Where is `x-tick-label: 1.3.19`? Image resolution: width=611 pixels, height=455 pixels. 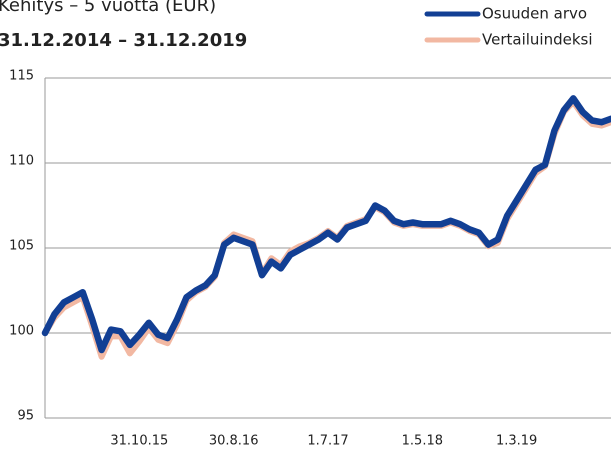
x-tick-label: 1.3.19 is located at coordinates (516, 441).